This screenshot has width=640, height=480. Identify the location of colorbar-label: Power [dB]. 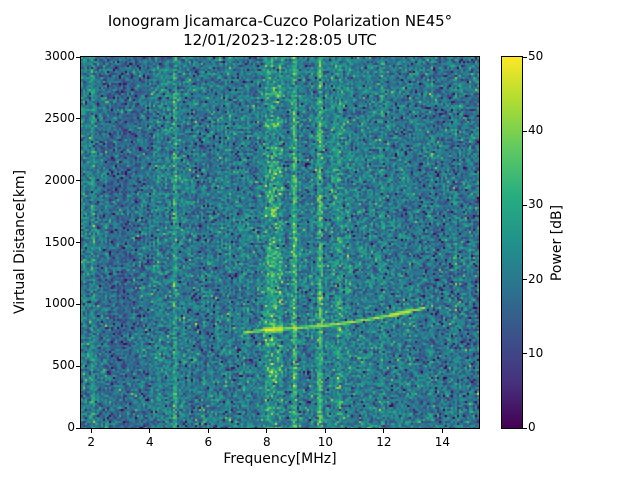
(557, 243).